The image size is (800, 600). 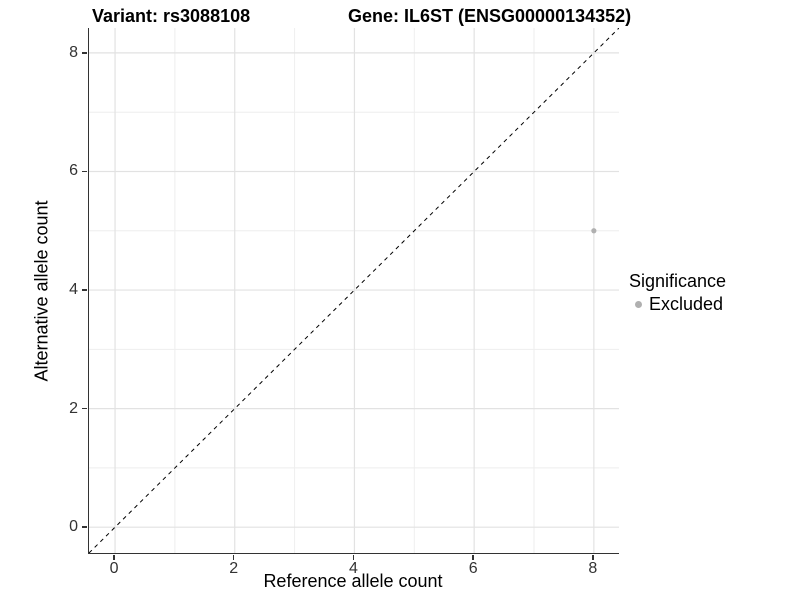 I want to click on data-point, so click(x=594, y=231).